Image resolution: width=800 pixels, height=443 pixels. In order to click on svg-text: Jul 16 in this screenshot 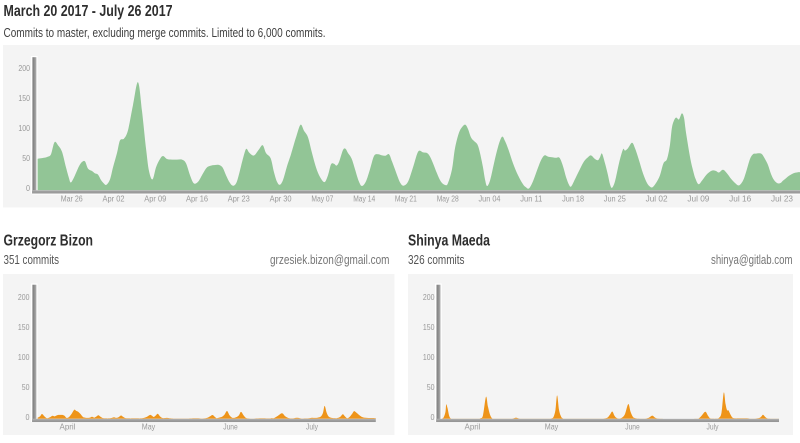, I will do `click(740, 199)`.